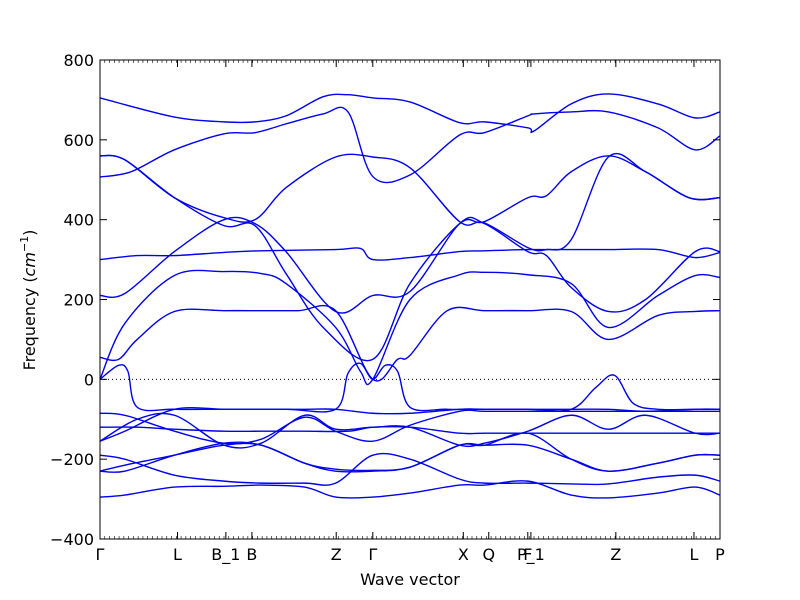  What do you see at coordinates (89, 379) in the screenshot?
I see `y-tick-label: 0` at bounding box center [89, 379].